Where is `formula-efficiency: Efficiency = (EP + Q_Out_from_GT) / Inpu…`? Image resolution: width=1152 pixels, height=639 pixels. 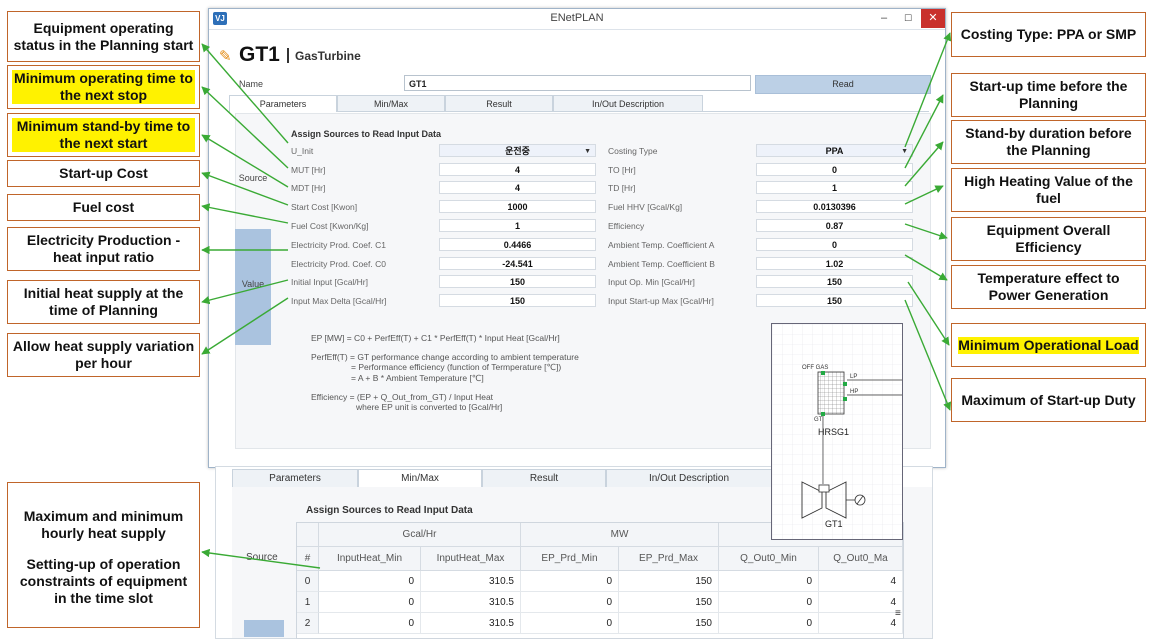
formula-efficiency: Efficiency = (EP + Q_Out_from_GT) / Inpu… is located at coordinates (402, 397).